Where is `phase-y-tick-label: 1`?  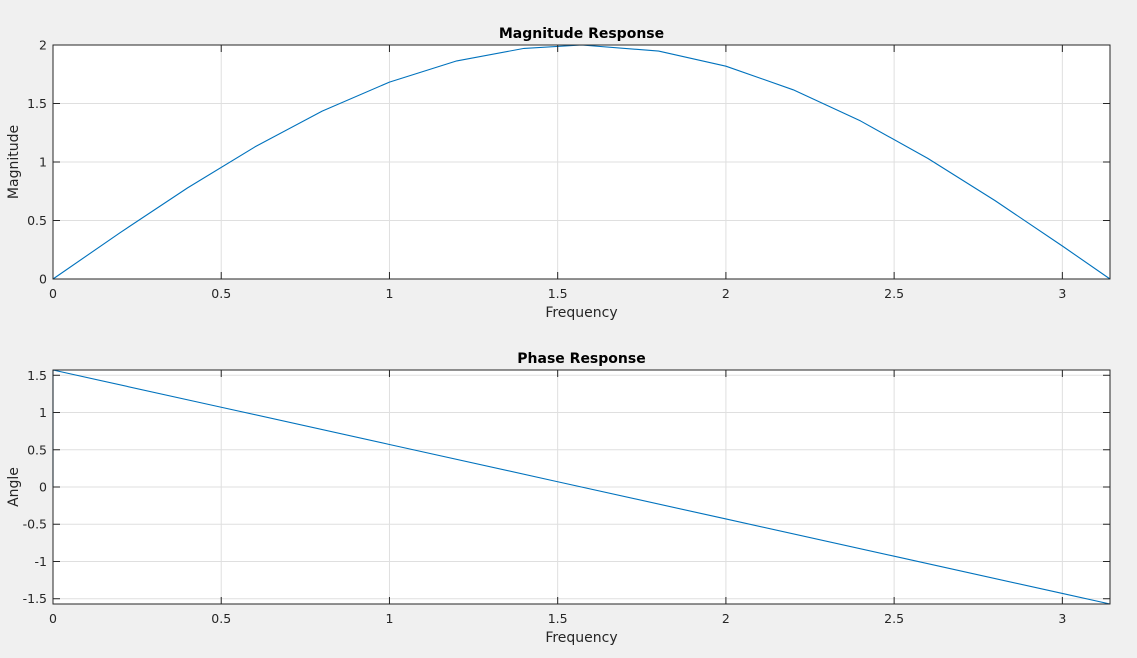 phase-y-tick-label: 1 is located at coordinates (43, 412).